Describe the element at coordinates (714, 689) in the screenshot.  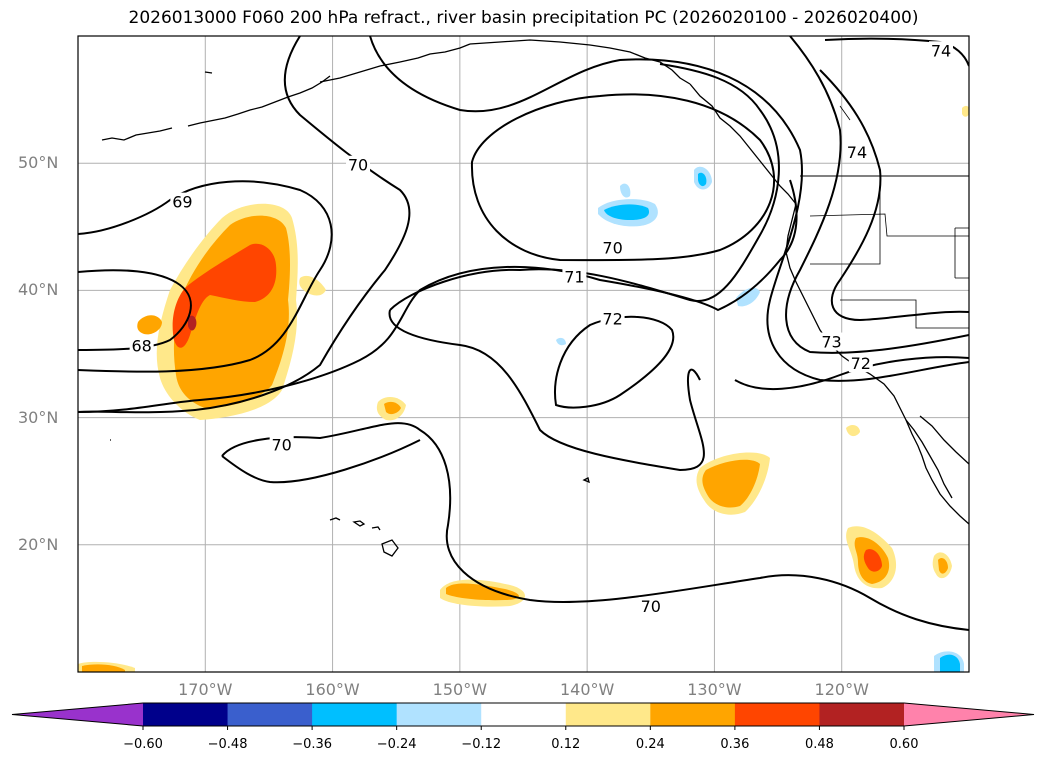
I see `lon-label: 130°W` at that location.